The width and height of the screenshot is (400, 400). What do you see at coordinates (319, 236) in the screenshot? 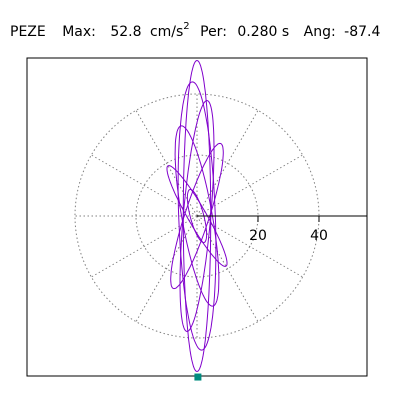
I see `tick-label-40: 40` at bounding box center [319, 236].